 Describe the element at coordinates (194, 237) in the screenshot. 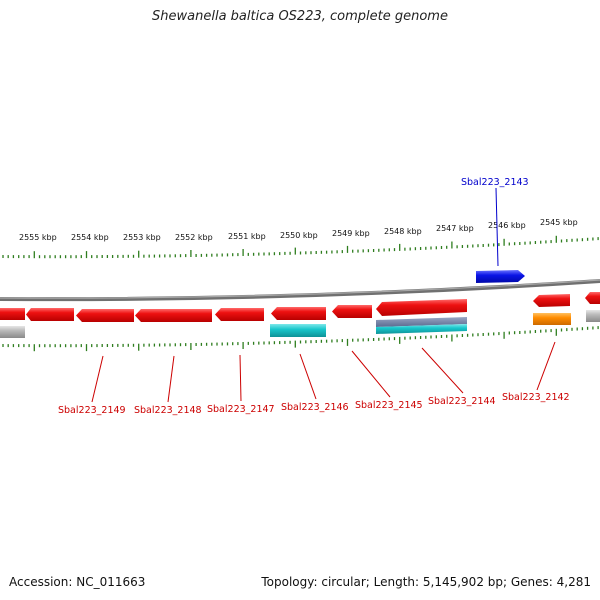

I see `scale-label: 2552 kbp` at that location.